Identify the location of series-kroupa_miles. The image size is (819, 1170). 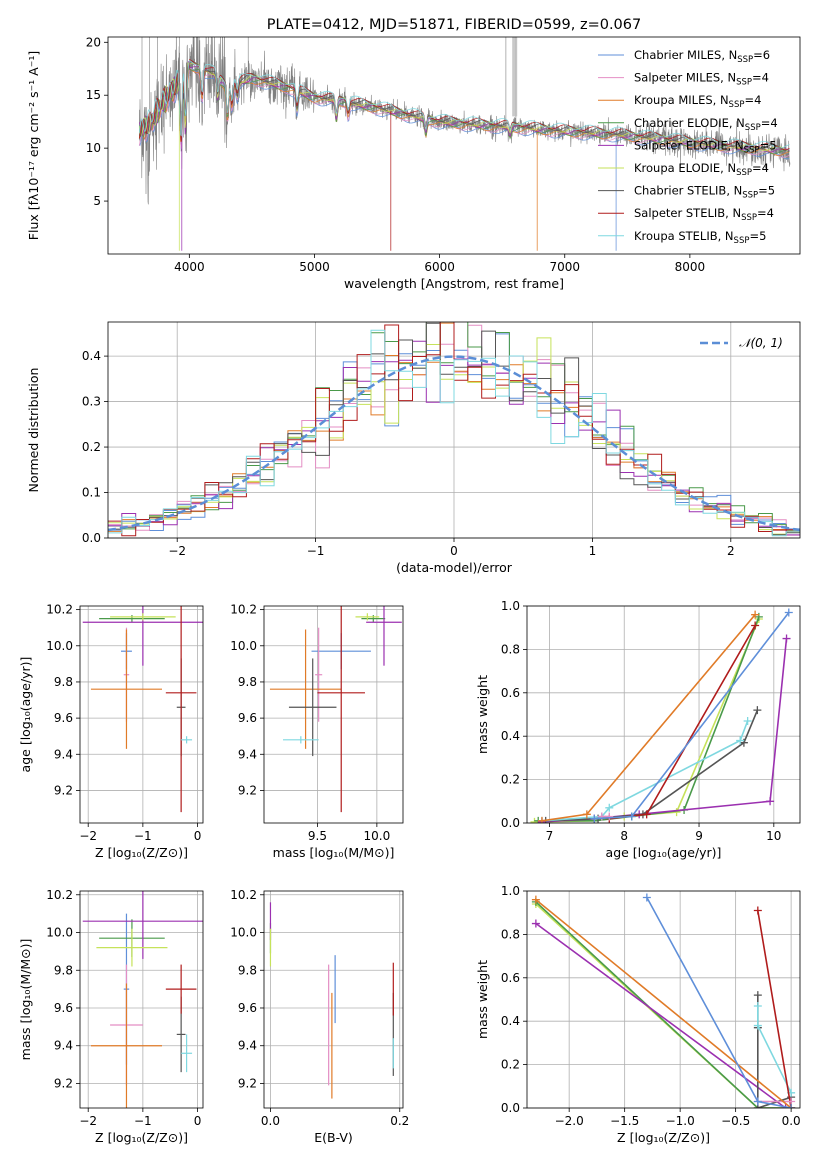
(648, 716).